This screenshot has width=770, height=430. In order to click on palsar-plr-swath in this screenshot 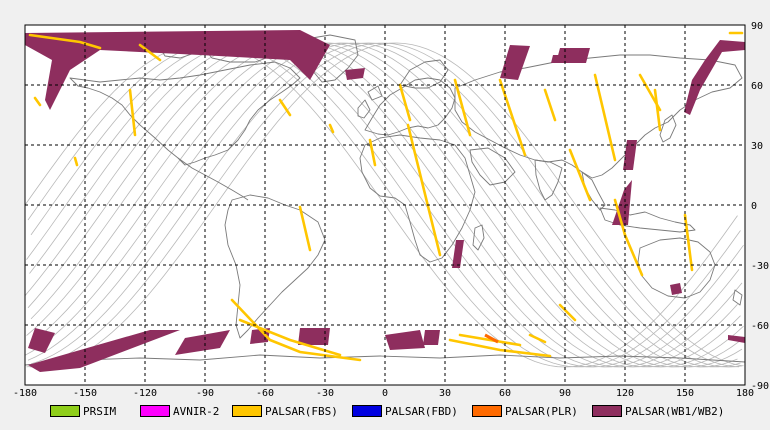, I will do `click(491, 338)`.